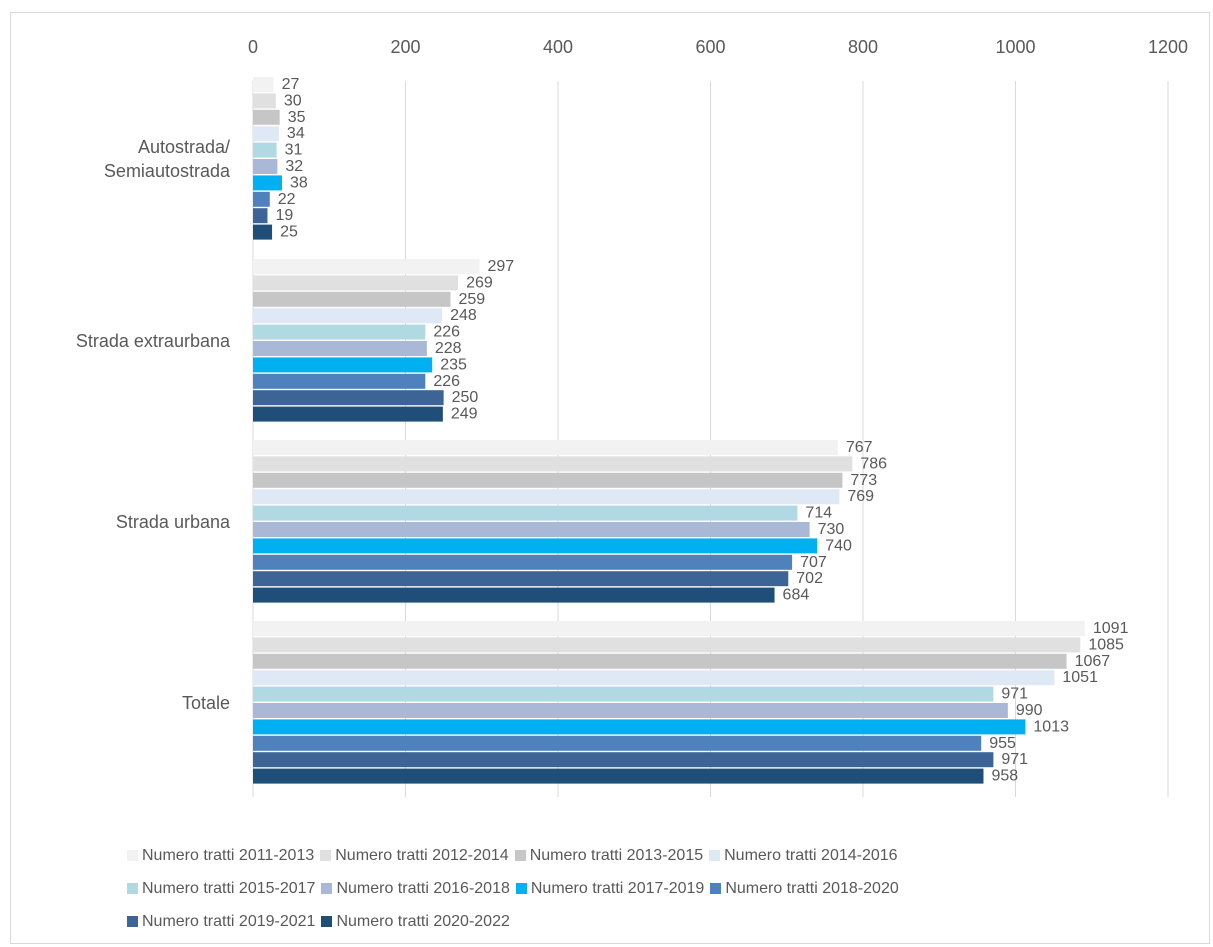 The width and height of the screenshot is (1213, 947). Describe the element at coordinates (1093, 661) in the screenshot. I see `data-label: 1067` at that location.